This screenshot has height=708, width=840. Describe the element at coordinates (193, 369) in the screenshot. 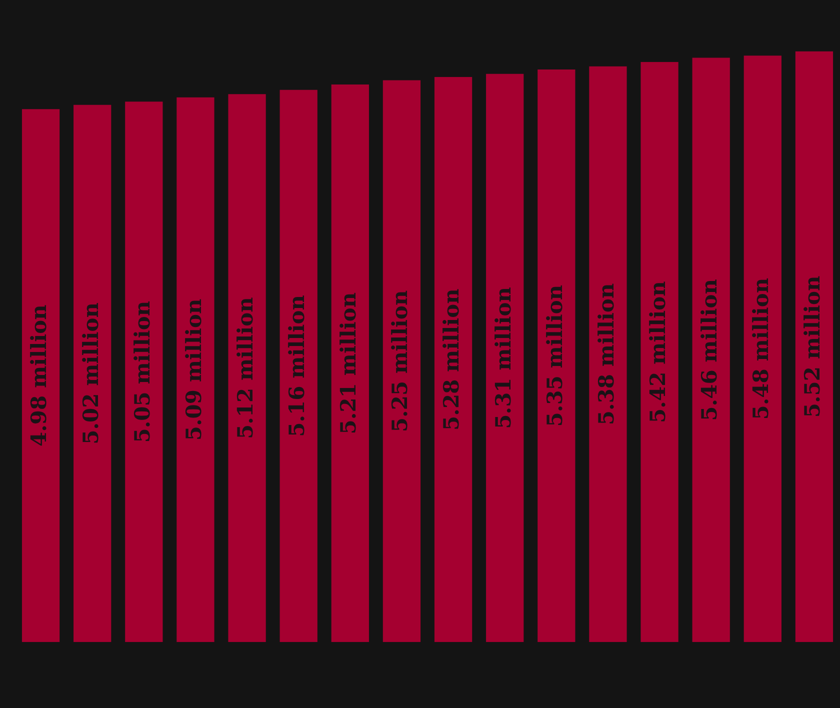

I see `data-label: 5.09 million` at that location.